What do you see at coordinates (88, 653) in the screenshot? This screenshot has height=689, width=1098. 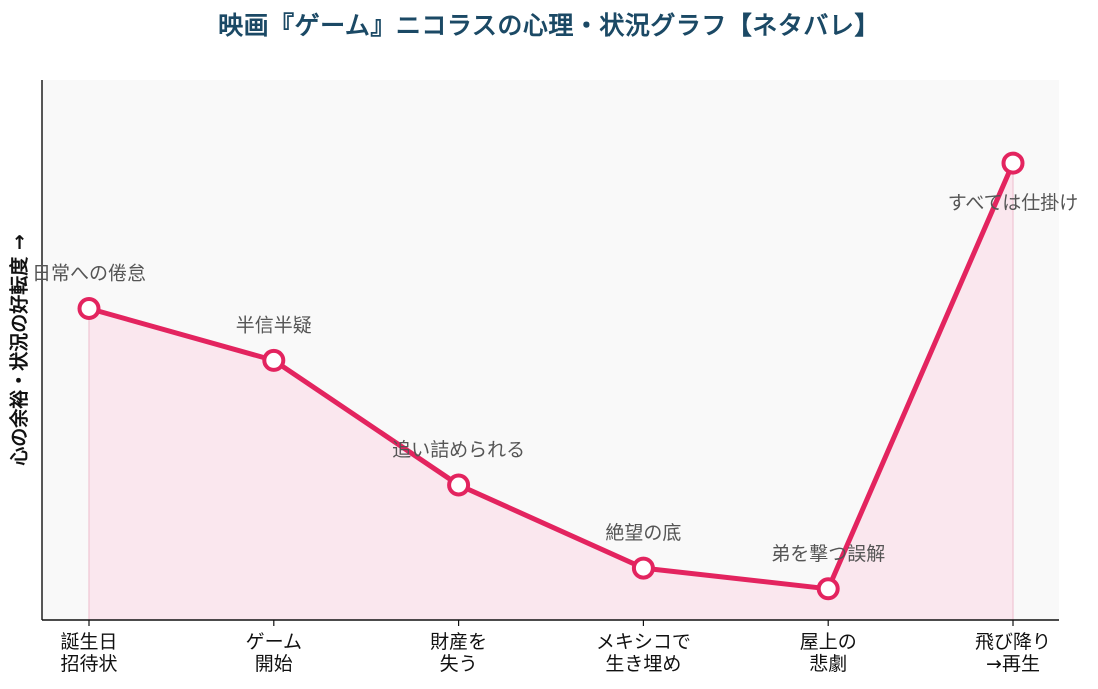 I see `x-tick-label-1: 誕生日招待状` at bounding box center [88, 653].